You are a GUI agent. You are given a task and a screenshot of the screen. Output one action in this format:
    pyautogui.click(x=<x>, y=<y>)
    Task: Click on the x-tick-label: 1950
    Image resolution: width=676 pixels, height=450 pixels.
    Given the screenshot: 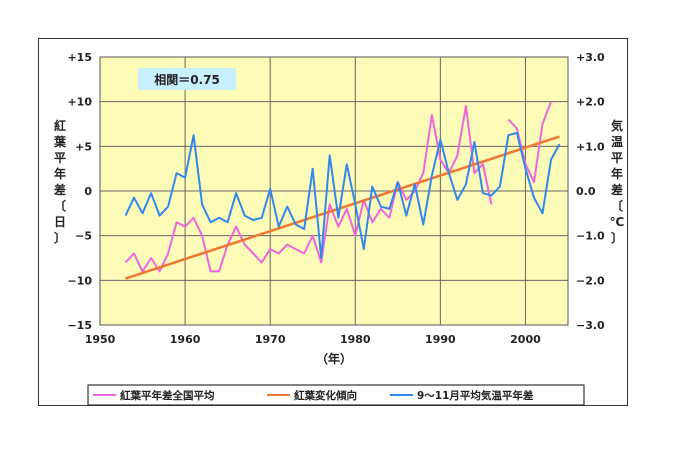 What is the action you would take?
    pyautogui.click(x=100, y=339)
    